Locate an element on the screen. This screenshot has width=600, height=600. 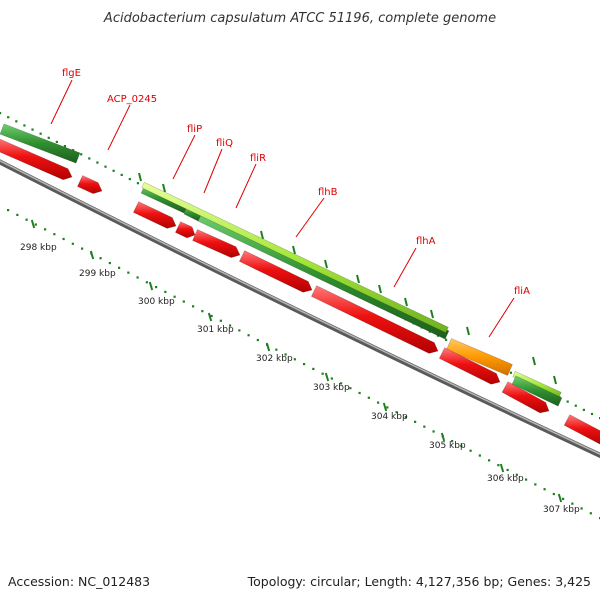
kbp-label: 299 kbp is located at coordinates (97, 274).